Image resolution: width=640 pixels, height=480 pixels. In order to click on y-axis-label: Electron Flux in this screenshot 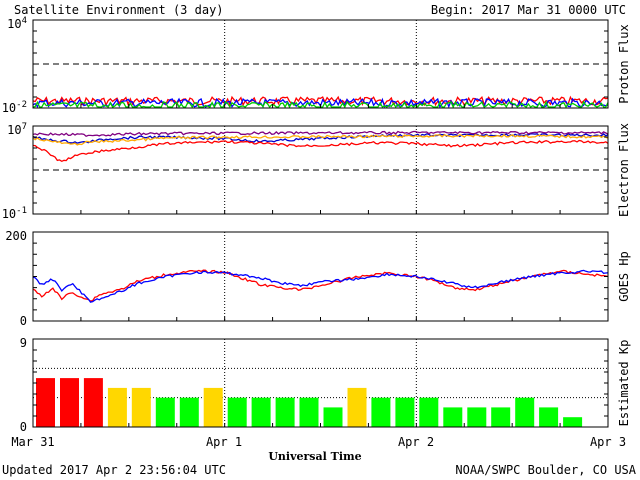, I will do `click(624, 170)`.